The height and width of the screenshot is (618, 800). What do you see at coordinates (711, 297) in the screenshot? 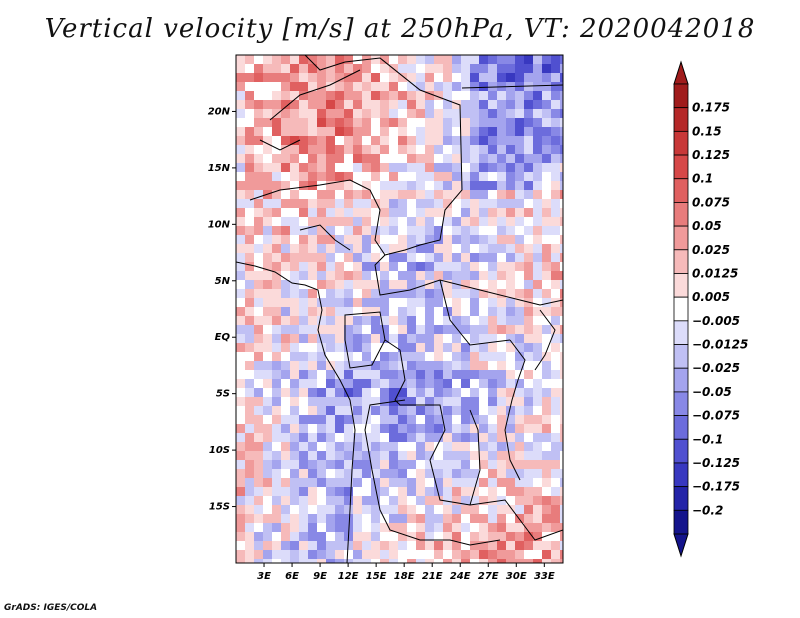
I see `colorbar-label: 0.005` at bounding box center [711, 297].